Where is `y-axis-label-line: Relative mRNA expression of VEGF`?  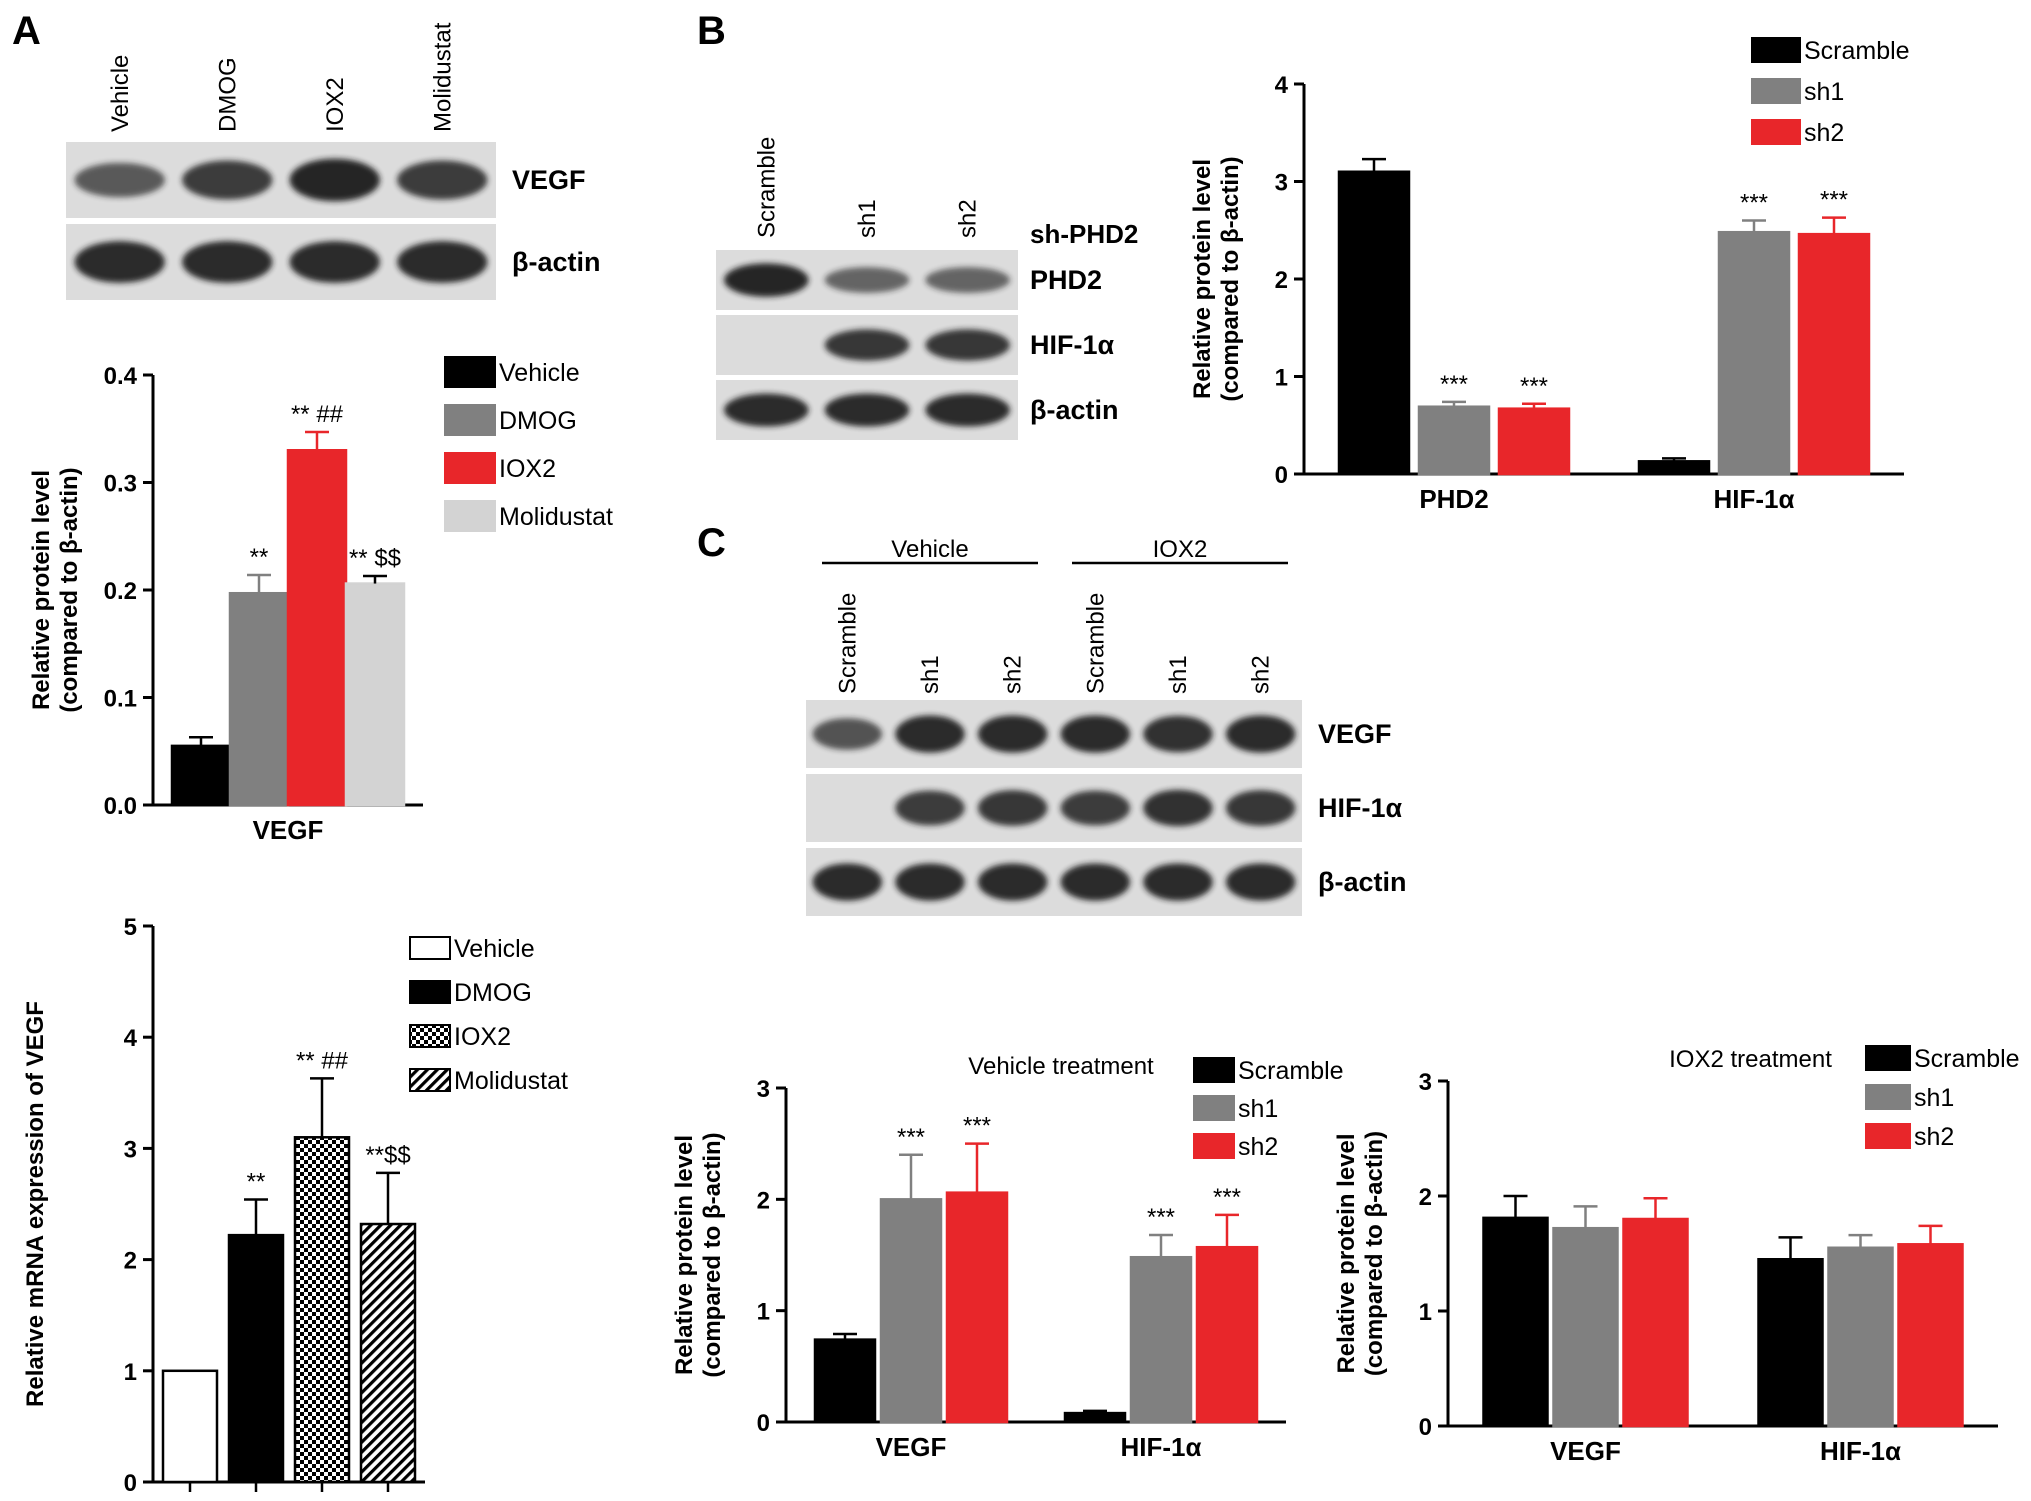
y-axis-label-line: Relative mRNA expression of VEGF is located at coordinates (35, 1204).